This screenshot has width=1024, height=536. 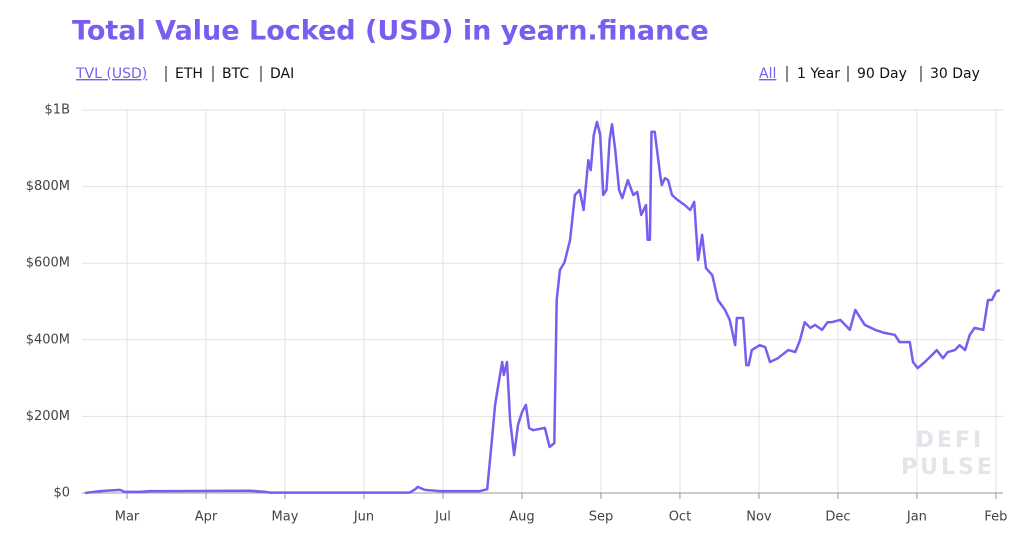 I want to click on x-tick-label: Jul, so click(x=442, y=517).